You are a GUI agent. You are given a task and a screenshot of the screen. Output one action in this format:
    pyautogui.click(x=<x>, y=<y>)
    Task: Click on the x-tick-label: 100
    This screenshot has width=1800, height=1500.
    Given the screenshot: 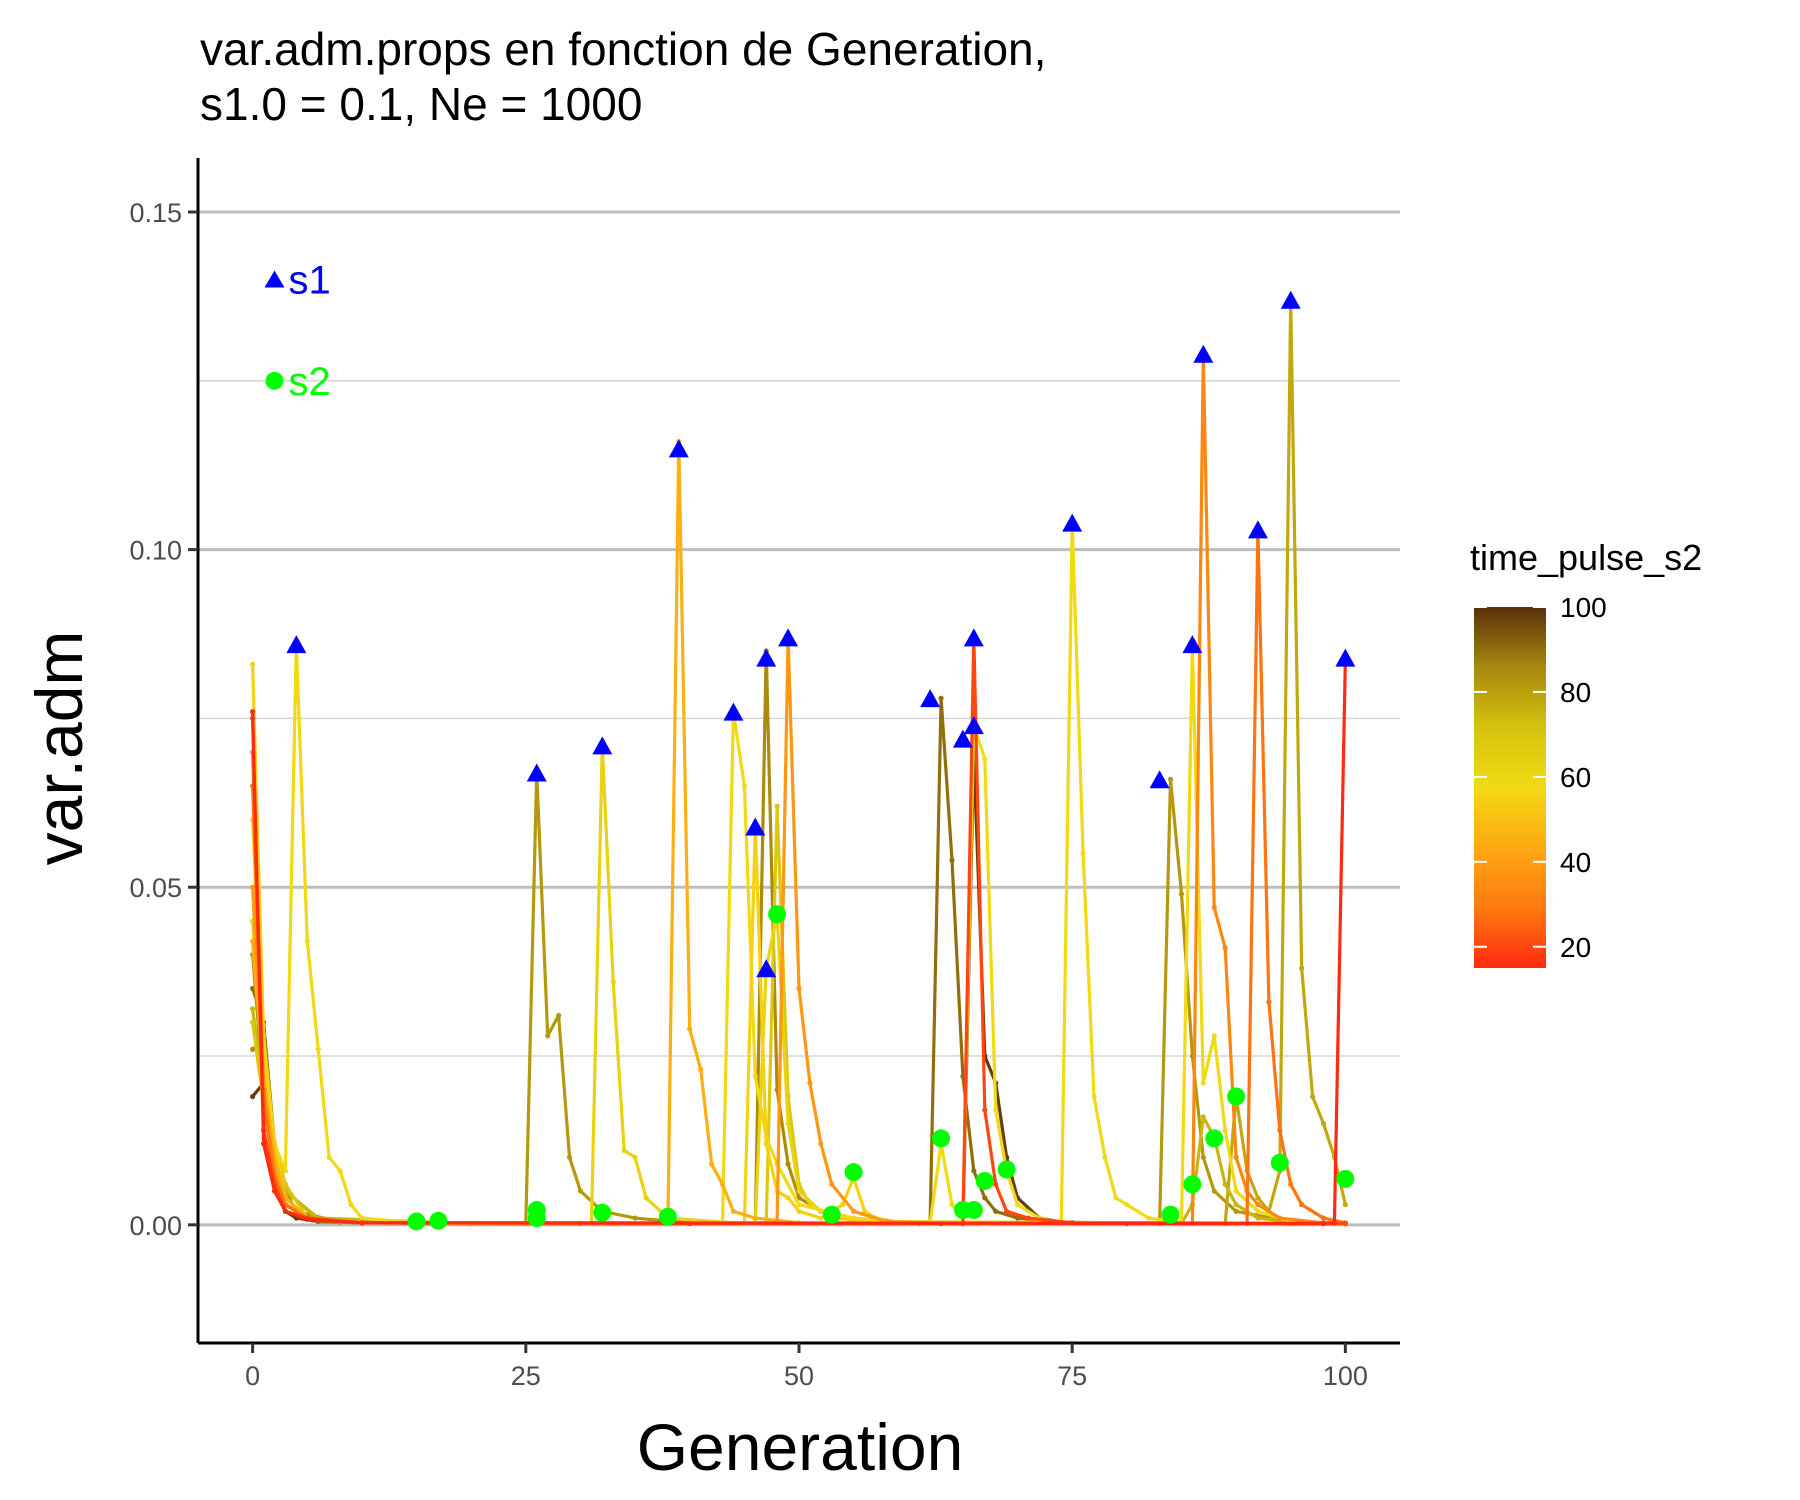 What is the action you would take?
    pyautogui.click(x=1345, y=1376)
    